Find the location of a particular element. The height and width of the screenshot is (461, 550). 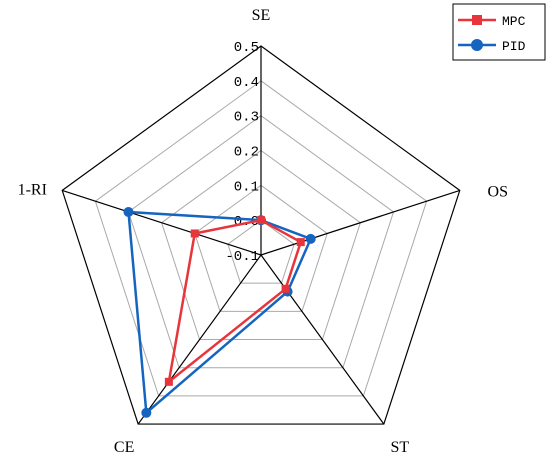

marker-mpc-ce is located at coordinates (168, 381).